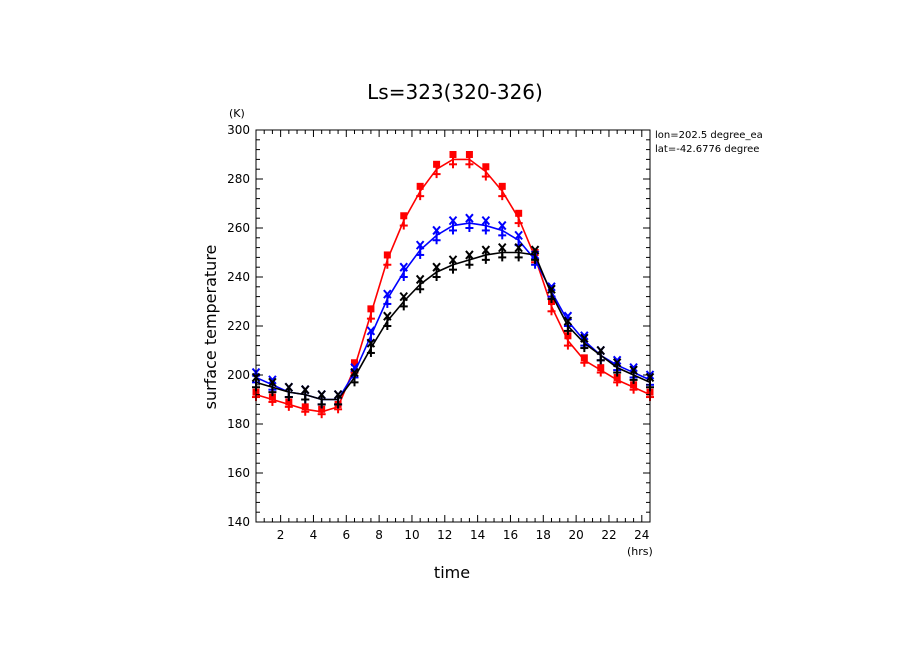  I want to click on x-unit-label: (hrs), so click(640, 551).